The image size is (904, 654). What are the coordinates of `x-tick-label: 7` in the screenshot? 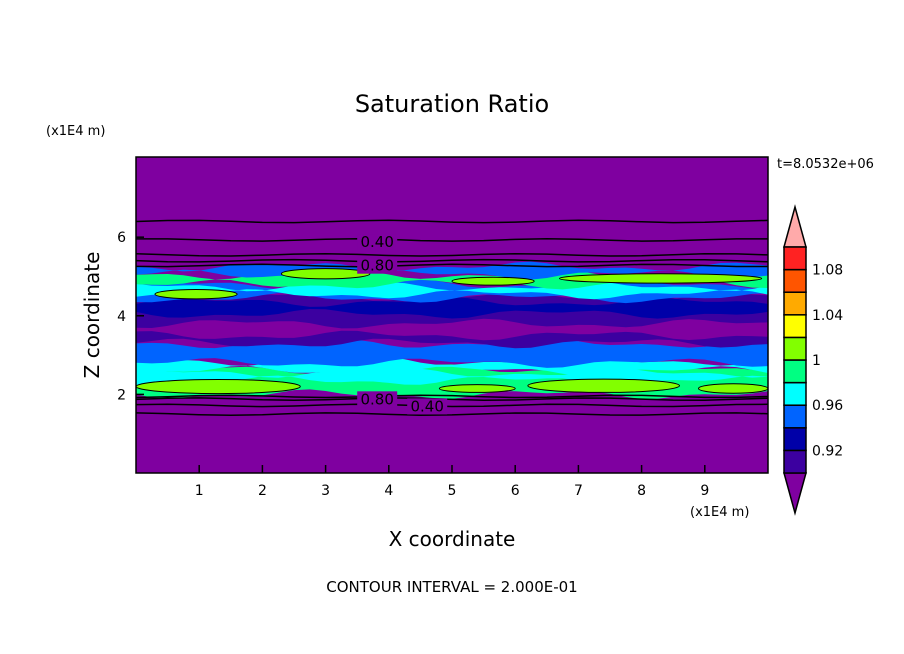 It's located at (578, 491).